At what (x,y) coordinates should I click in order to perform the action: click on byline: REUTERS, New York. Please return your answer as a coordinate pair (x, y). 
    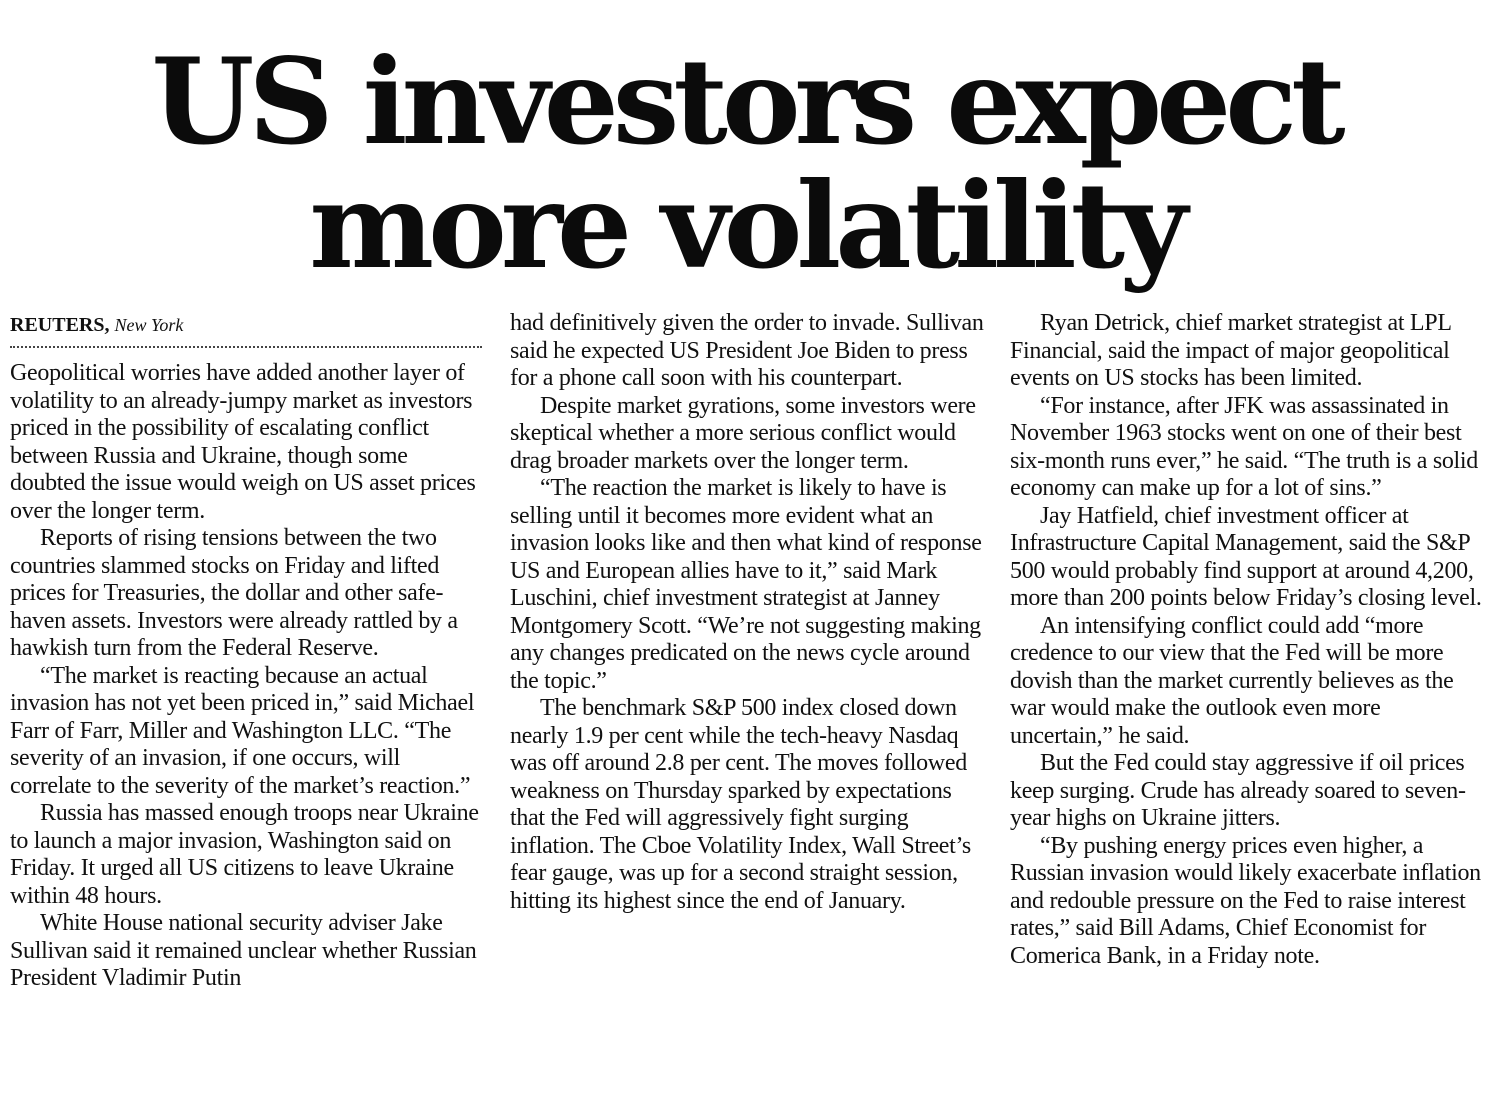
    Looking at the image, I should click on (246, 326).